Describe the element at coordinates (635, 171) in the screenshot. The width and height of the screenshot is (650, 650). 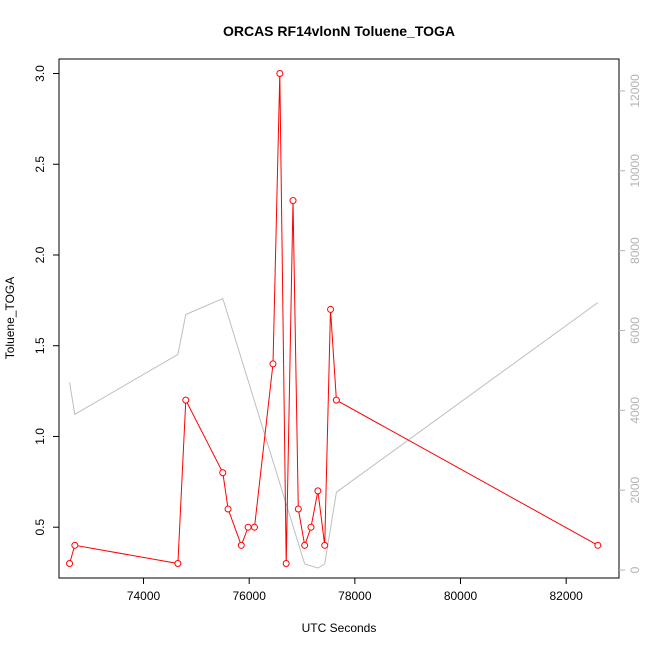
I see `y2-tick-label: 10000` at that location.